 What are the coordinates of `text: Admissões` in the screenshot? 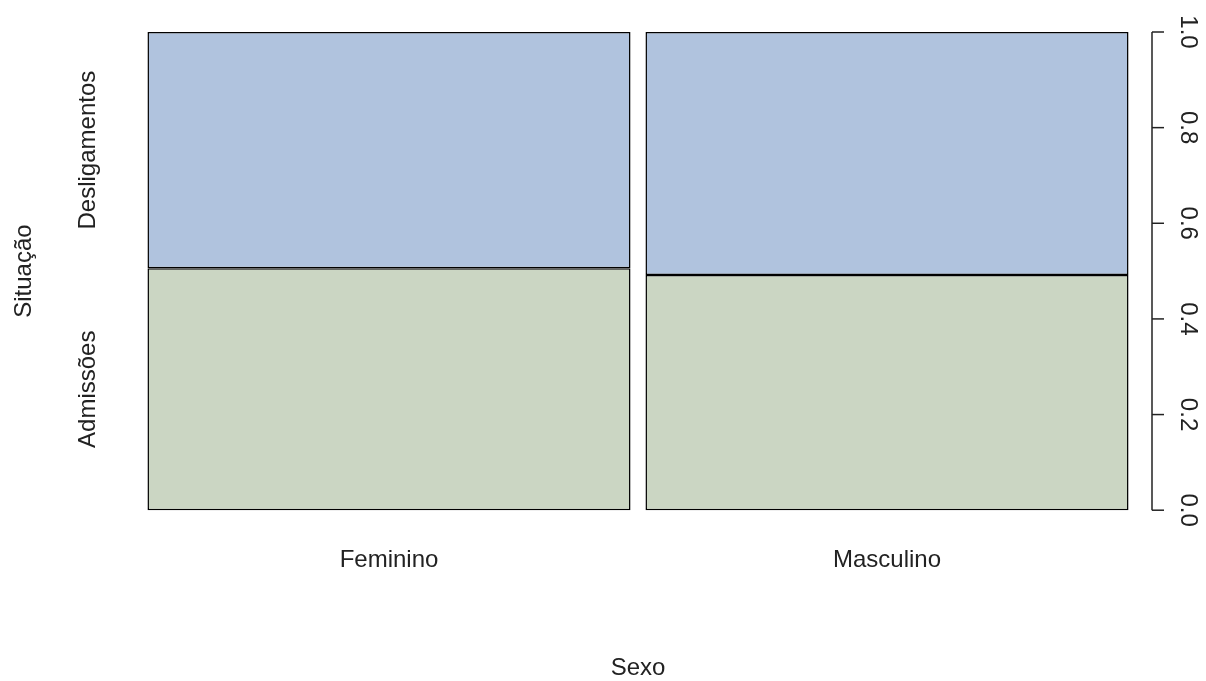 It's located at (86, 389).